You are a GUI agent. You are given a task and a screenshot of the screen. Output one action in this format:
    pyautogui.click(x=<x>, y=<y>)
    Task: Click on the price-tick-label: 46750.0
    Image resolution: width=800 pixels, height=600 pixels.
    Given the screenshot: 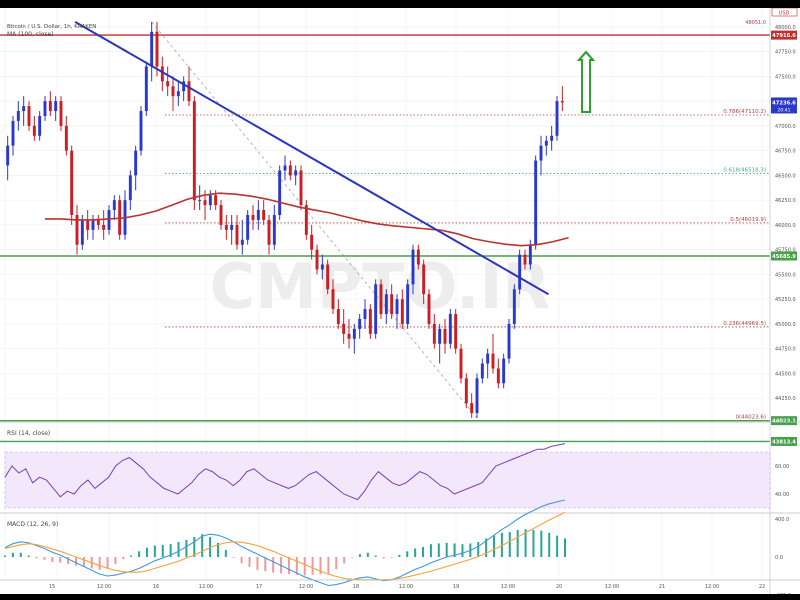 What is the action you would take?
    pyautogui.click(x=785, y=152)
    